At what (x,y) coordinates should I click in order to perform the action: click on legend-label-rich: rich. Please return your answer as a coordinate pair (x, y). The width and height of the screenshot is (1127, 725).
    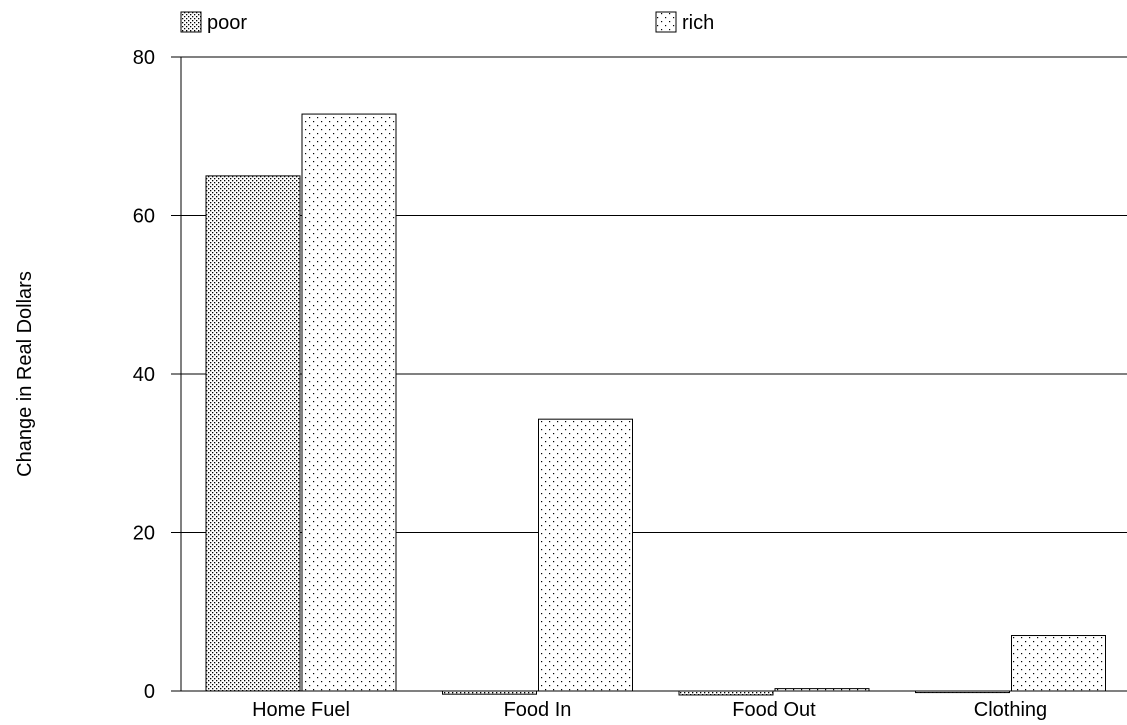
    Looking at the image, I should click on (698, 23).